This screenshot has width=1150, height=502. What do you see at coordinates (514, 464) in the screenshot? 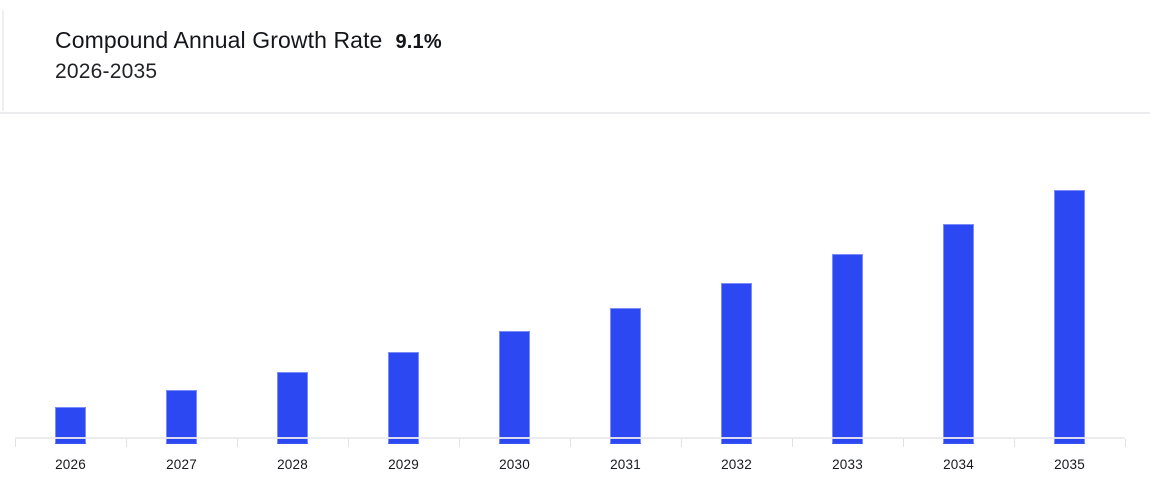
I see `x-axis-label: 2030` at bounding box center [514, 464].